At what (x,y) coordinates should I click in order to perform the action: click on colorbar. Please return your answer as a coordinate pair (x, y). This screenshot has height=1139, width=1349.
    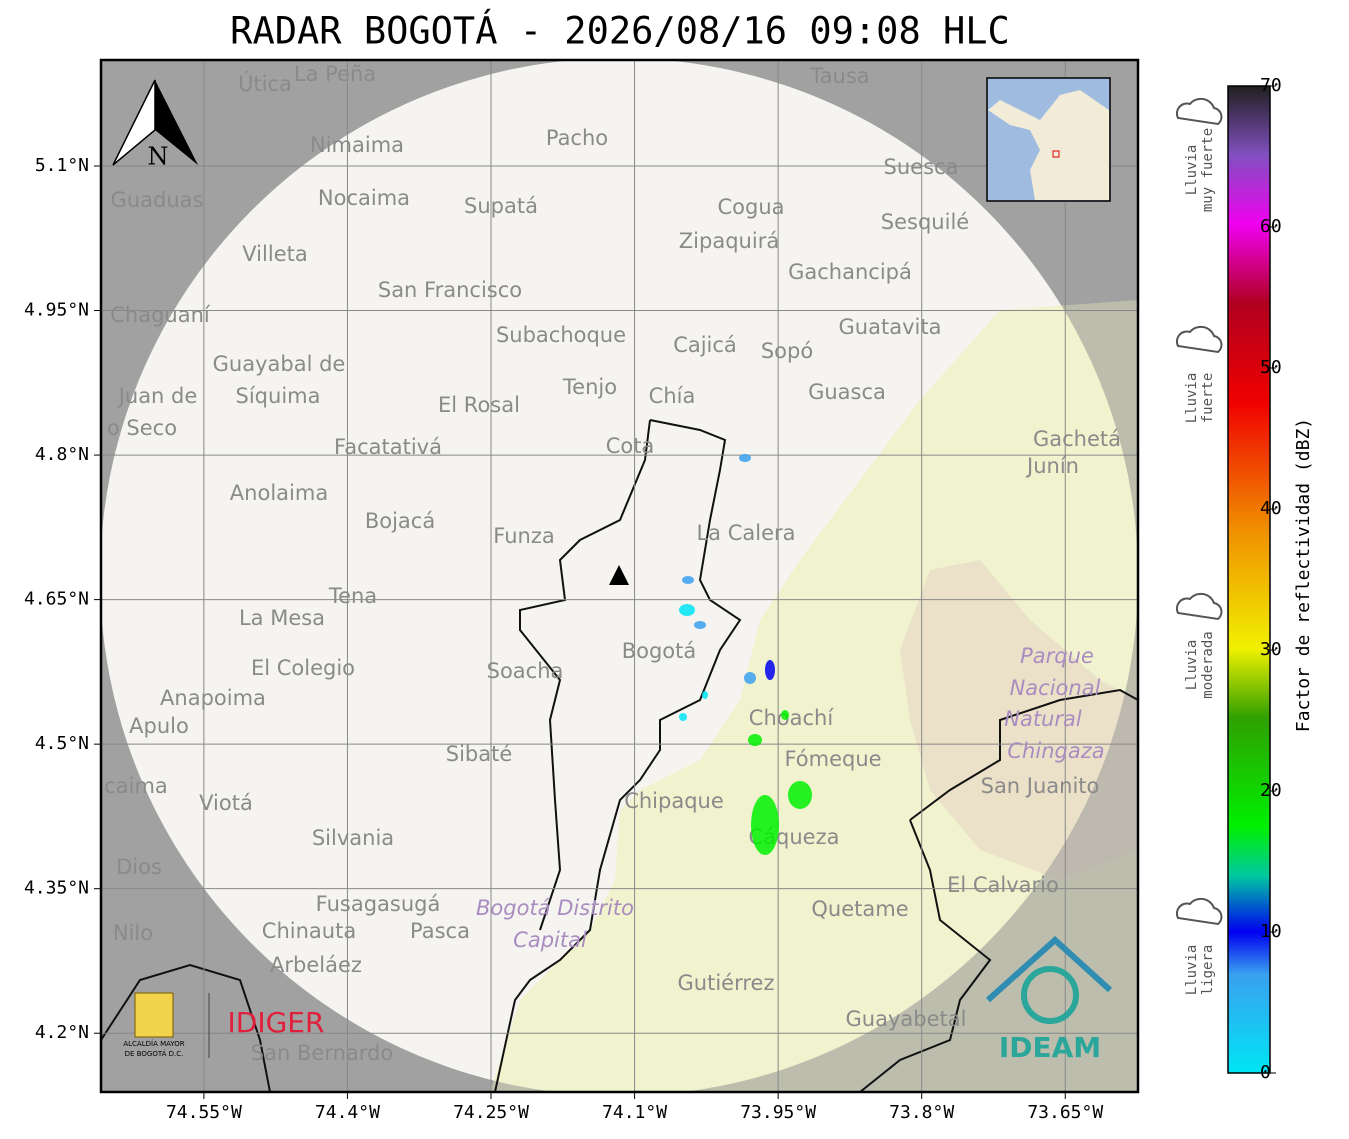
    Looking at the image, I should click on (1249, 579).